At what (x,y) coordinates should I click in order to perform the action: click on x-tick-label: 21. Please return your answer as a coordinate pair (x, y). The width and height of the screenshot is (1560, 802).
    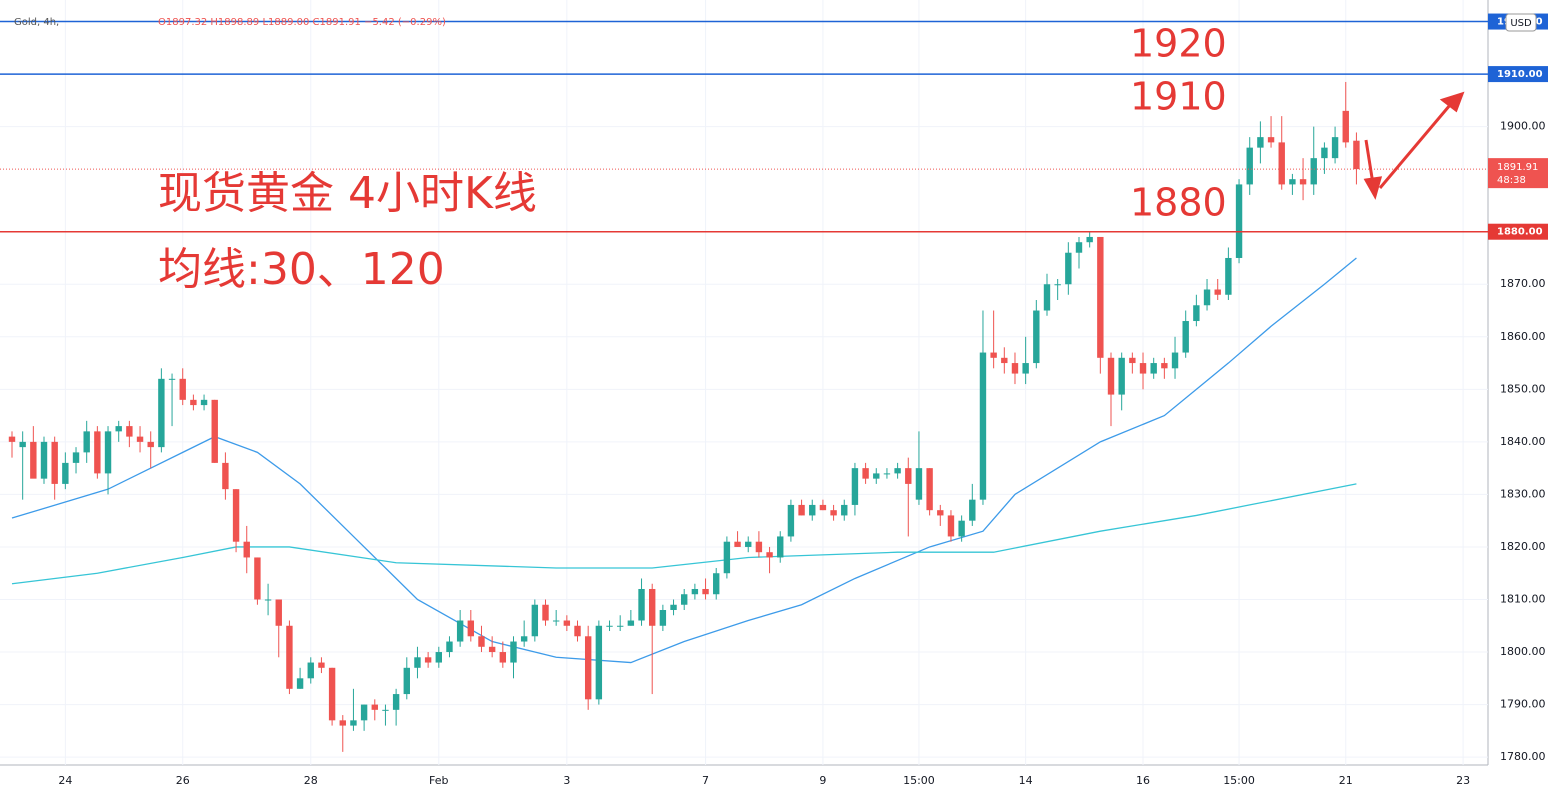
    Looking at the image, I should click on (1346, 780).